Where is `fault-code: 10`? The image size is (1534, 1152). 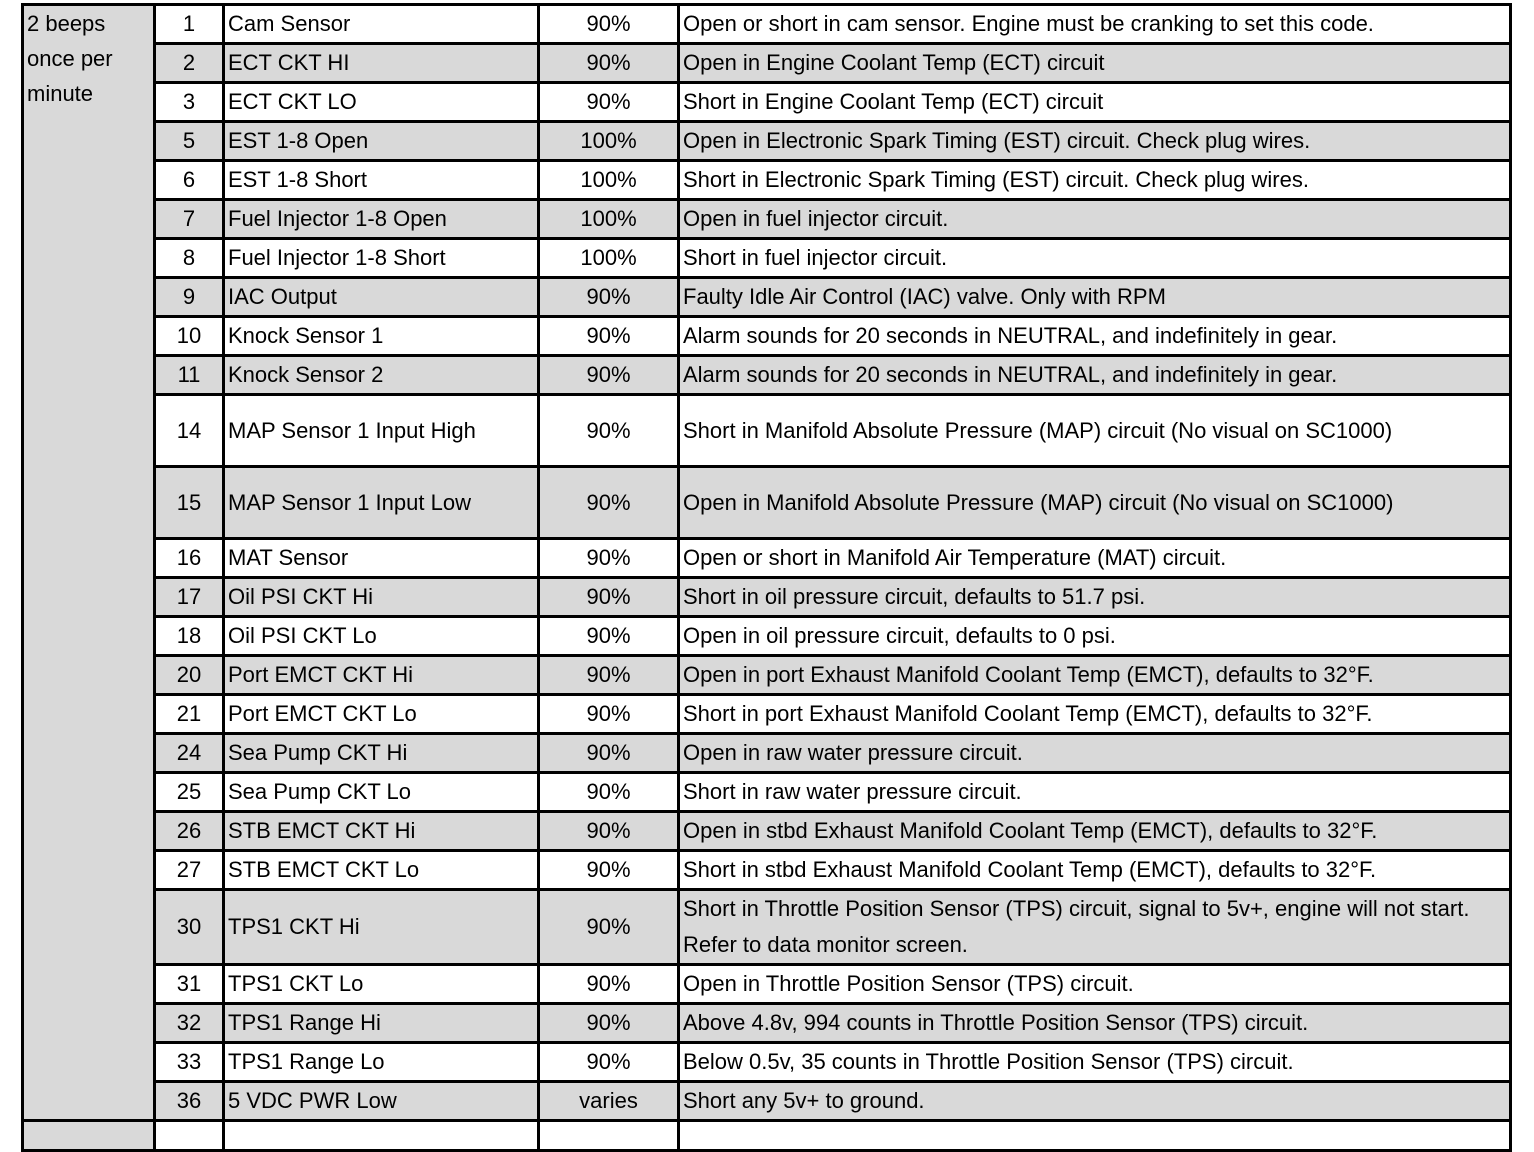
fault-code: 10 is located at coordinates (189, 336).